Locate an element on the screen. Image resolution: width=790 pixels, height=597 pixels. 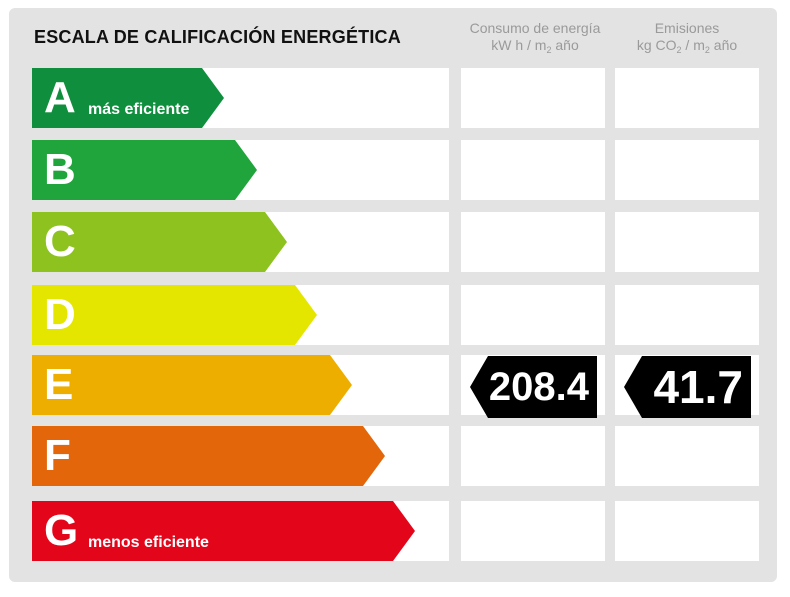
badge-value: 208.4 is located at coordinates (538, 387).